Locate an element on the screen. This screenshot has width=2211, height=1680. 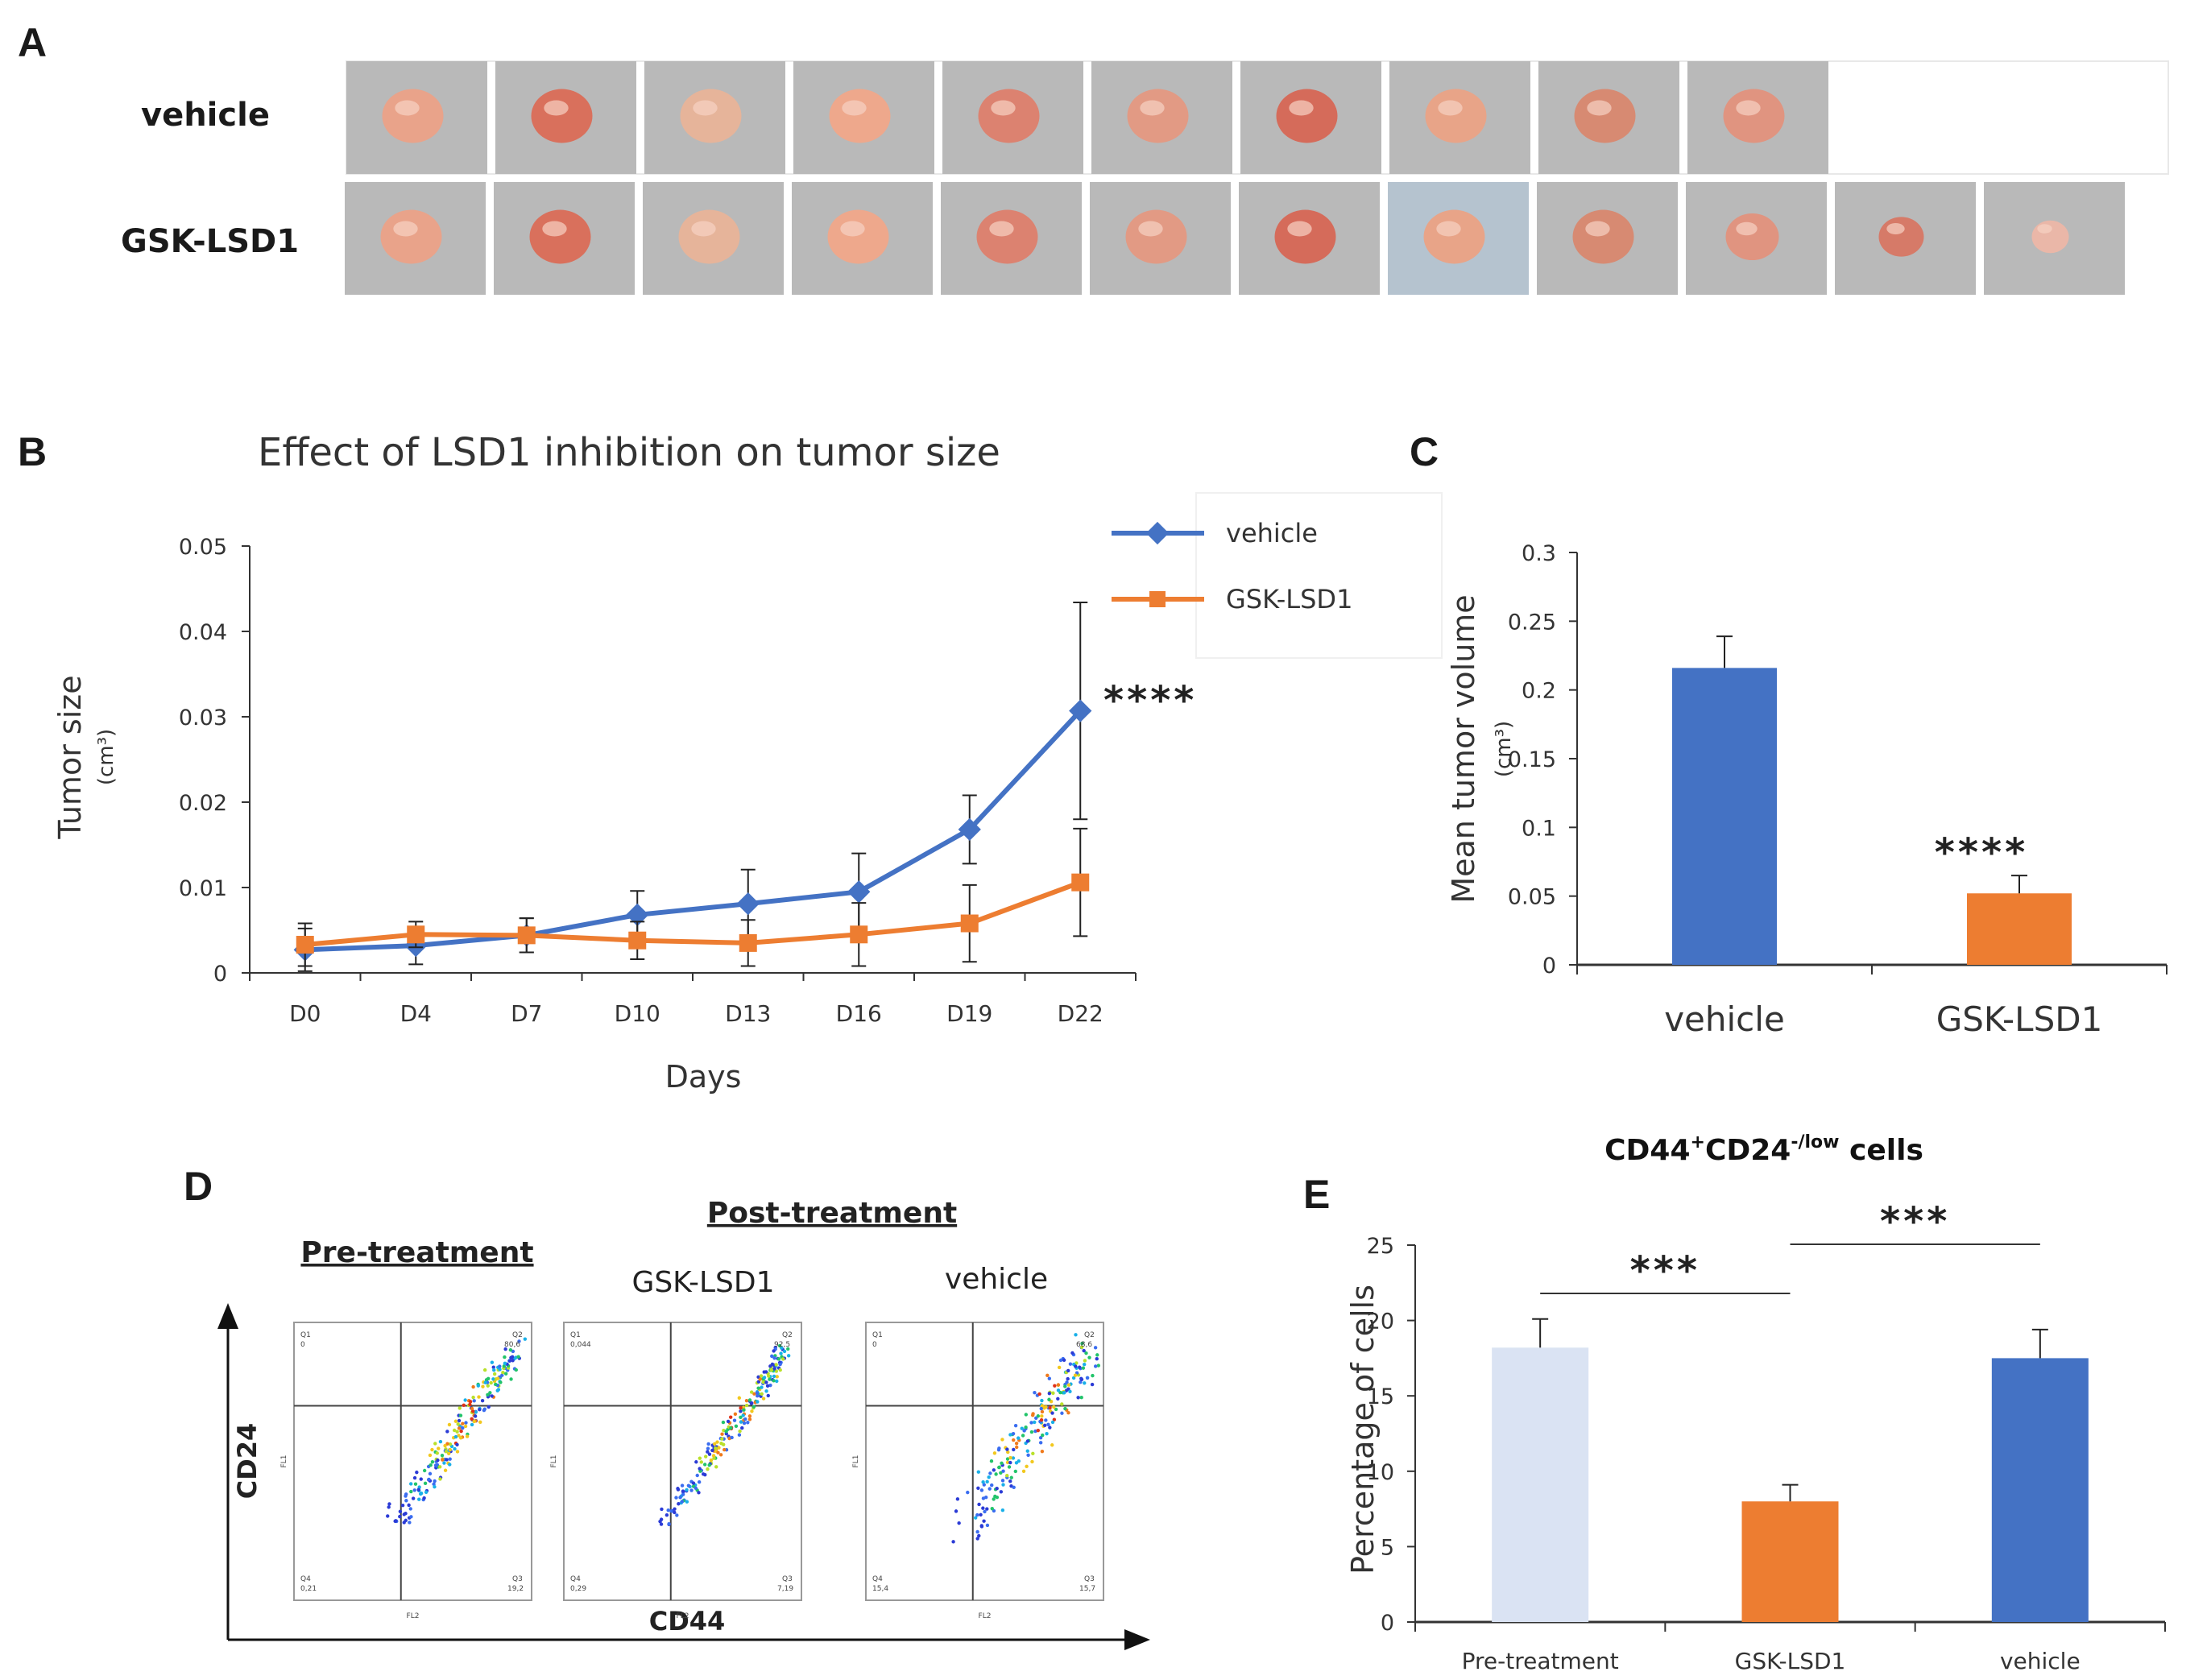
post-treatment-label: Post-treatment is located at coordinates (832, 1213).